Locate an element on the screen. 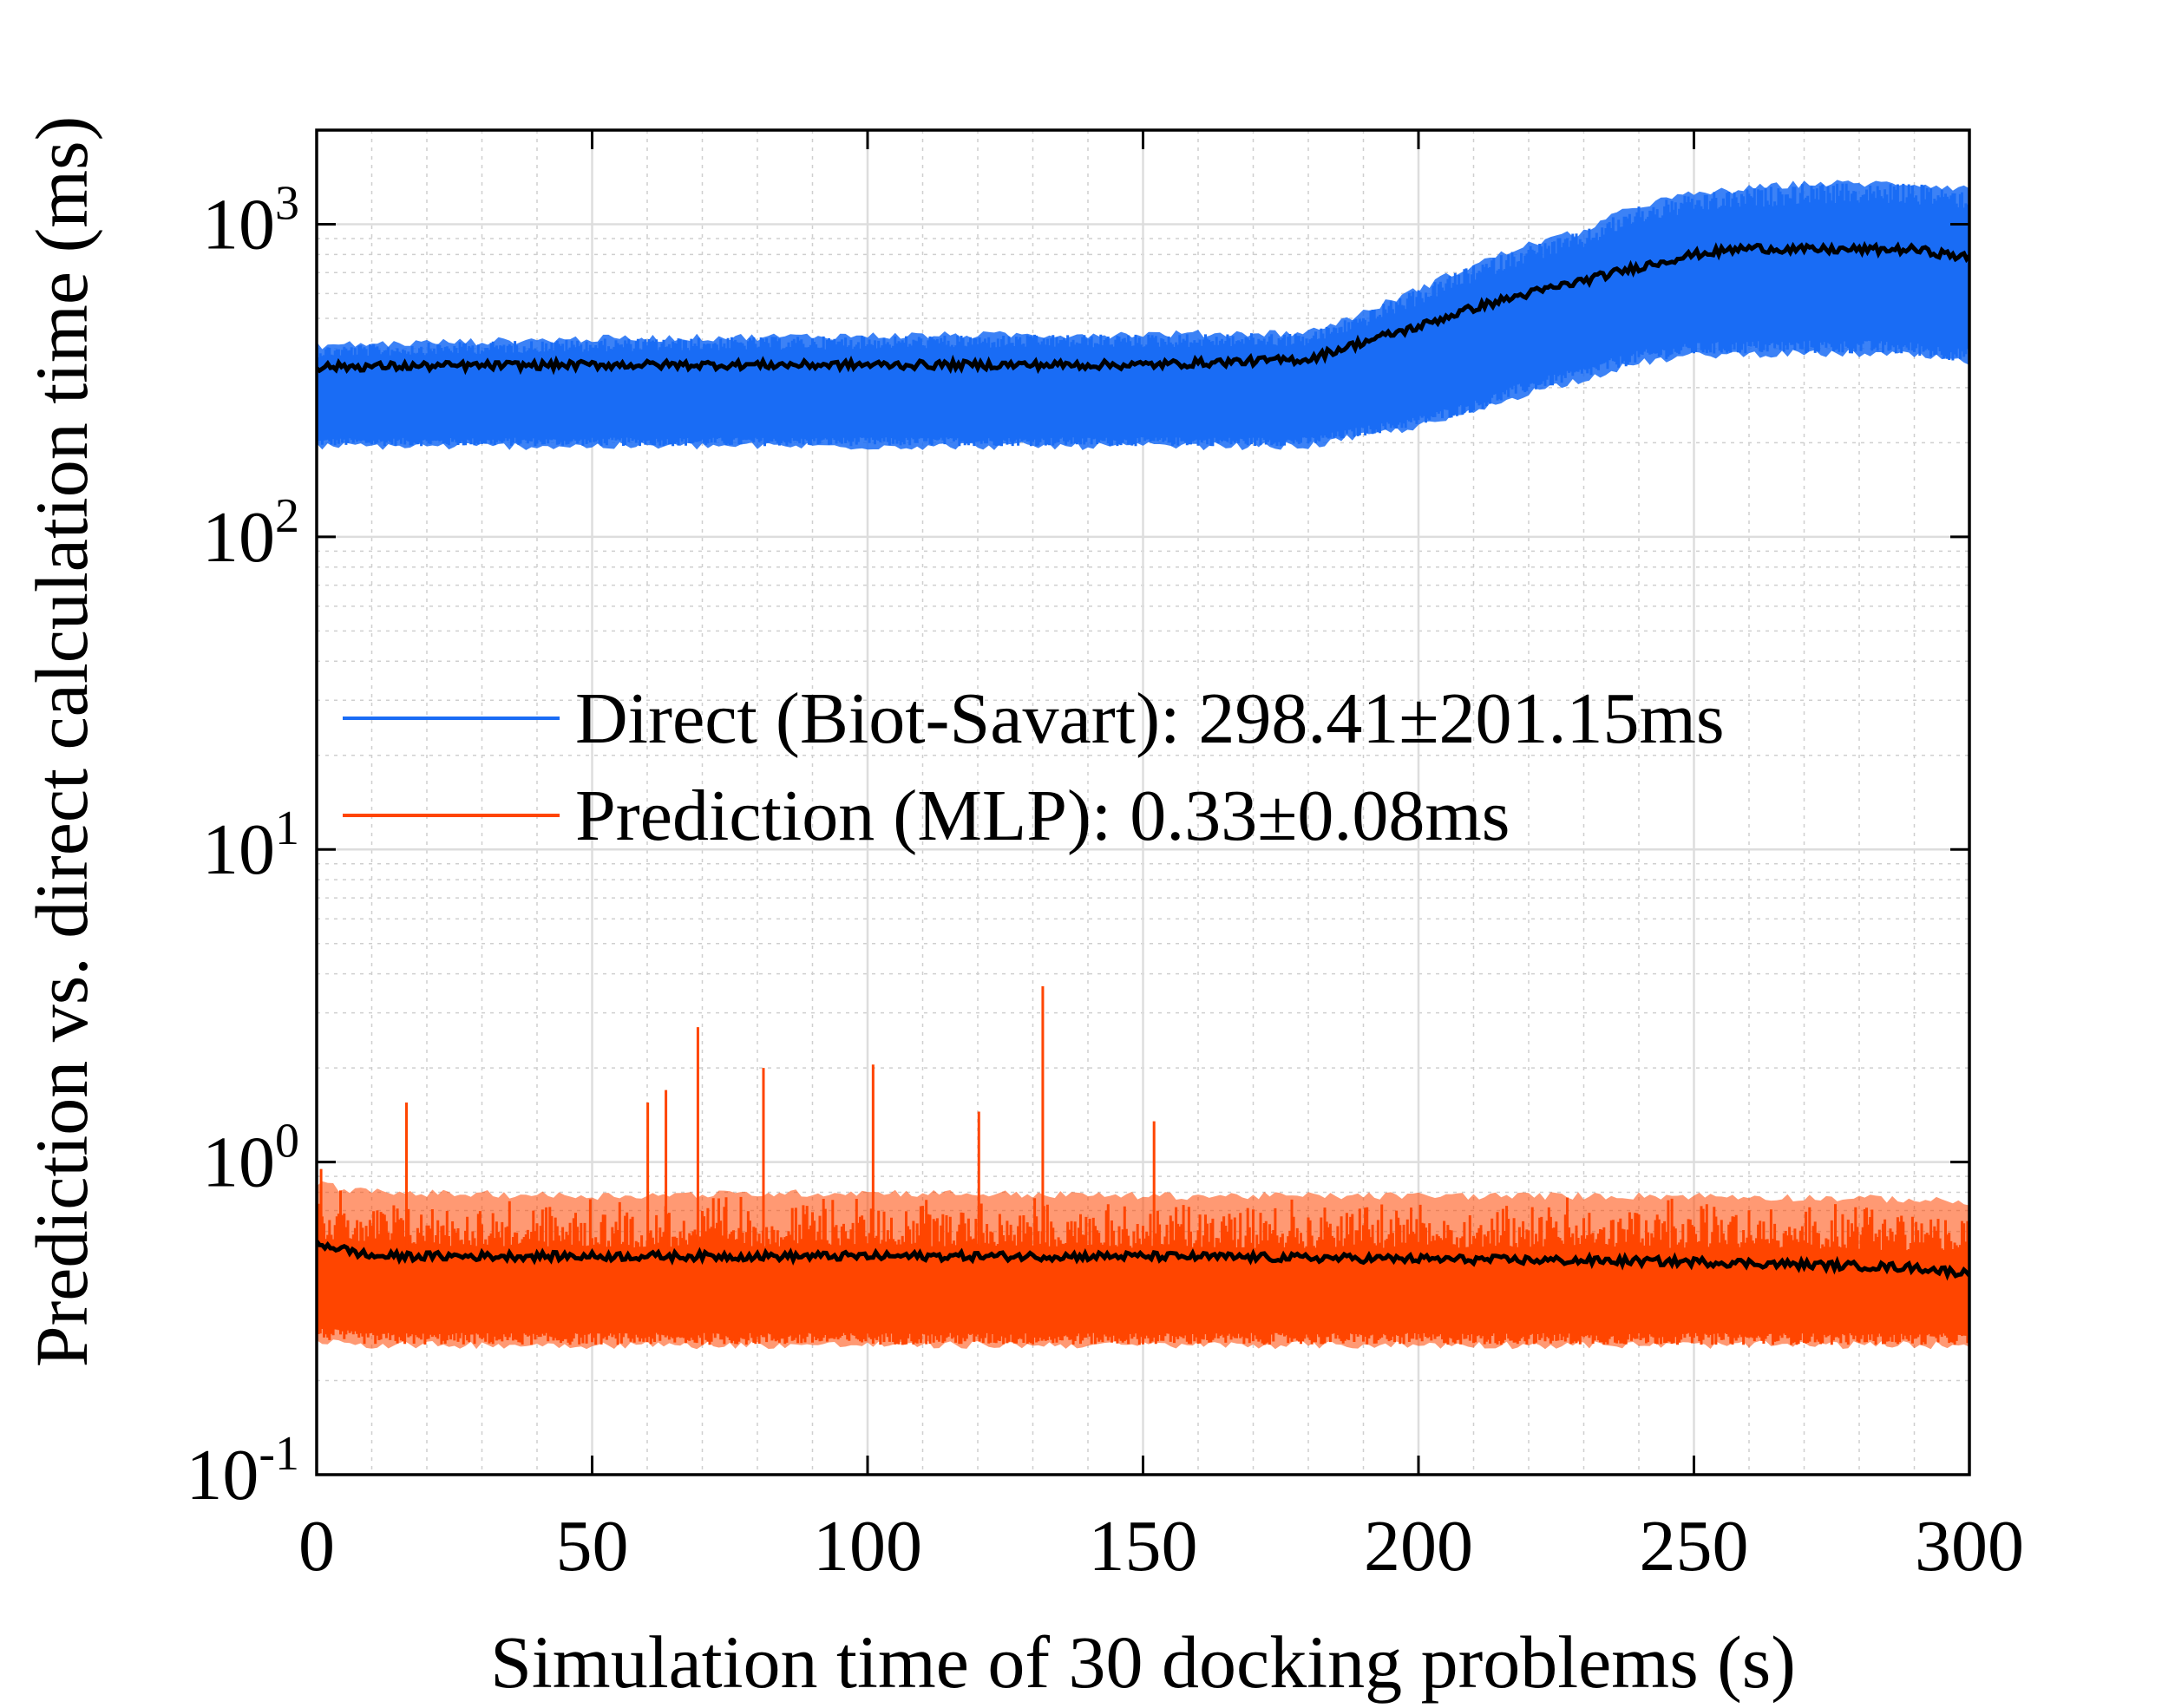  legend-label-direct: Direct (Biot-Savart): 298.41±201.15ms is located at coordinates (1150, 719).